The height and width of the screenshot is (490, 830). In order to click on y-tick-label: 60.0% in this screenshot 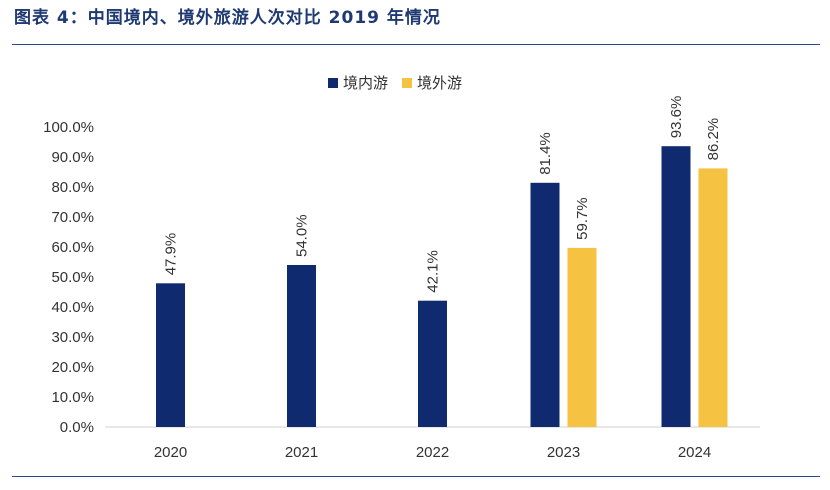, I will do `click(72, 247)`.